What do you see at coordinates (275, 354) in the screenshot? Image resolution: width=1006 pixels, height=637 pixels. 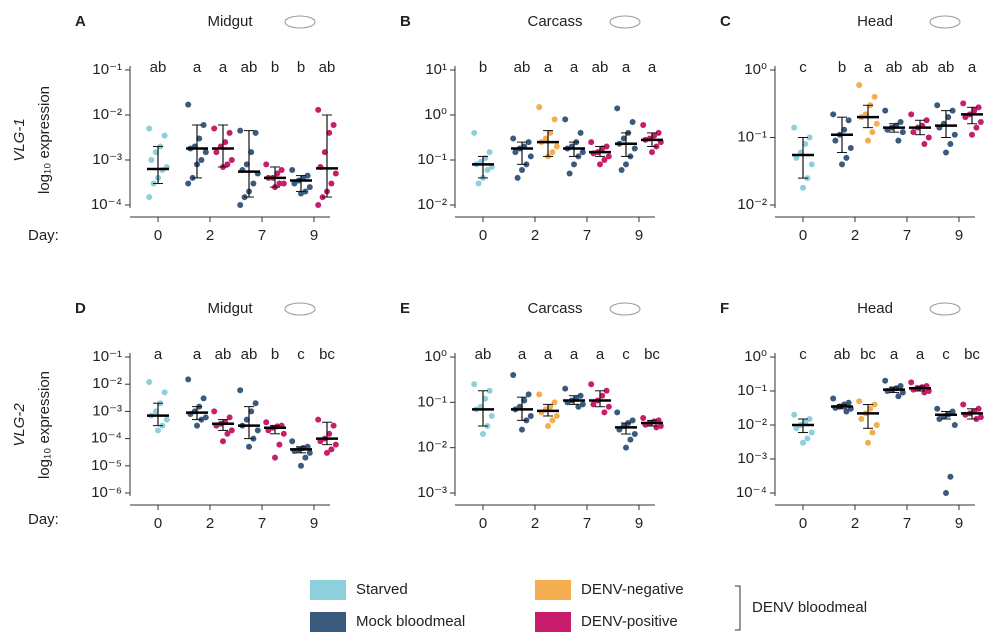 I see `significance-letter: b` at bounding box center [275, 354].